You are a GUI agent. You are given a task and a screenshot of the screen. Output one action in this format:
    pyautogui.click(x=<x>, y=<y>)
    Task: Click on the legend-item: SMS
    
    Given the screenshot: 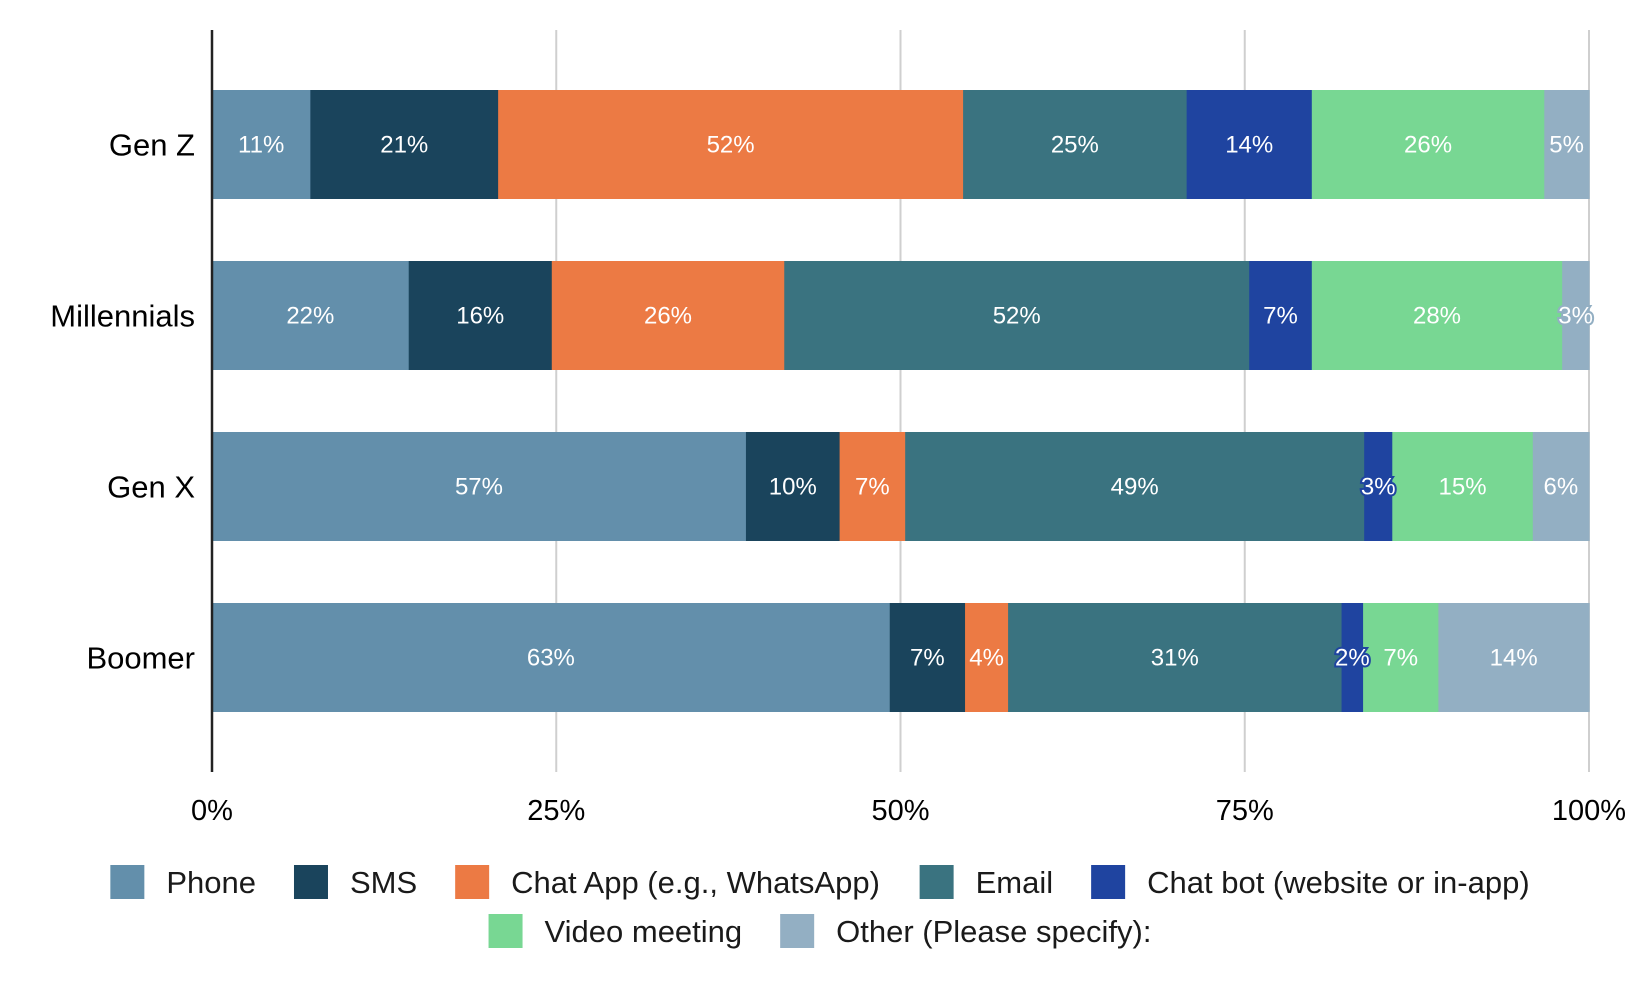 What is the action you would take?
    pyautogui.click(x=355, y=882)
    